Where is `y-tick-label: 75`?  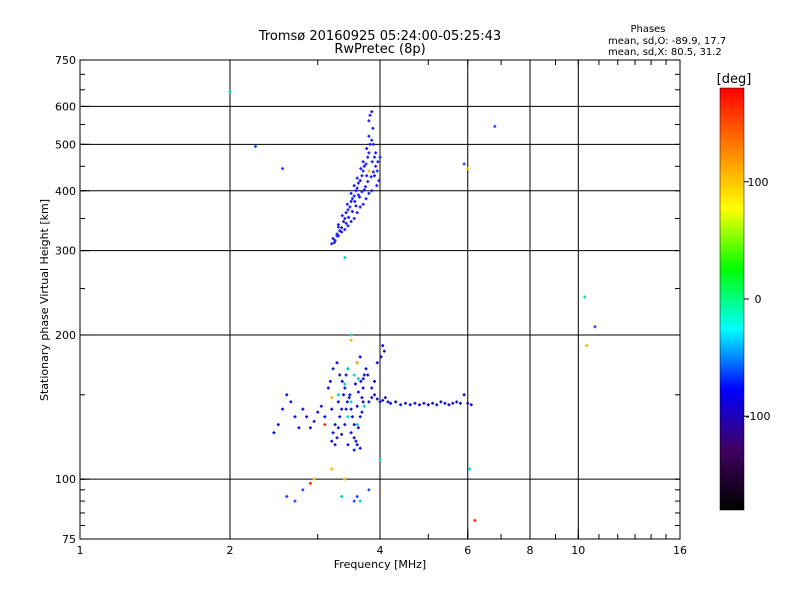
y-tick-label: 75 is located at coordinates (69, 539).